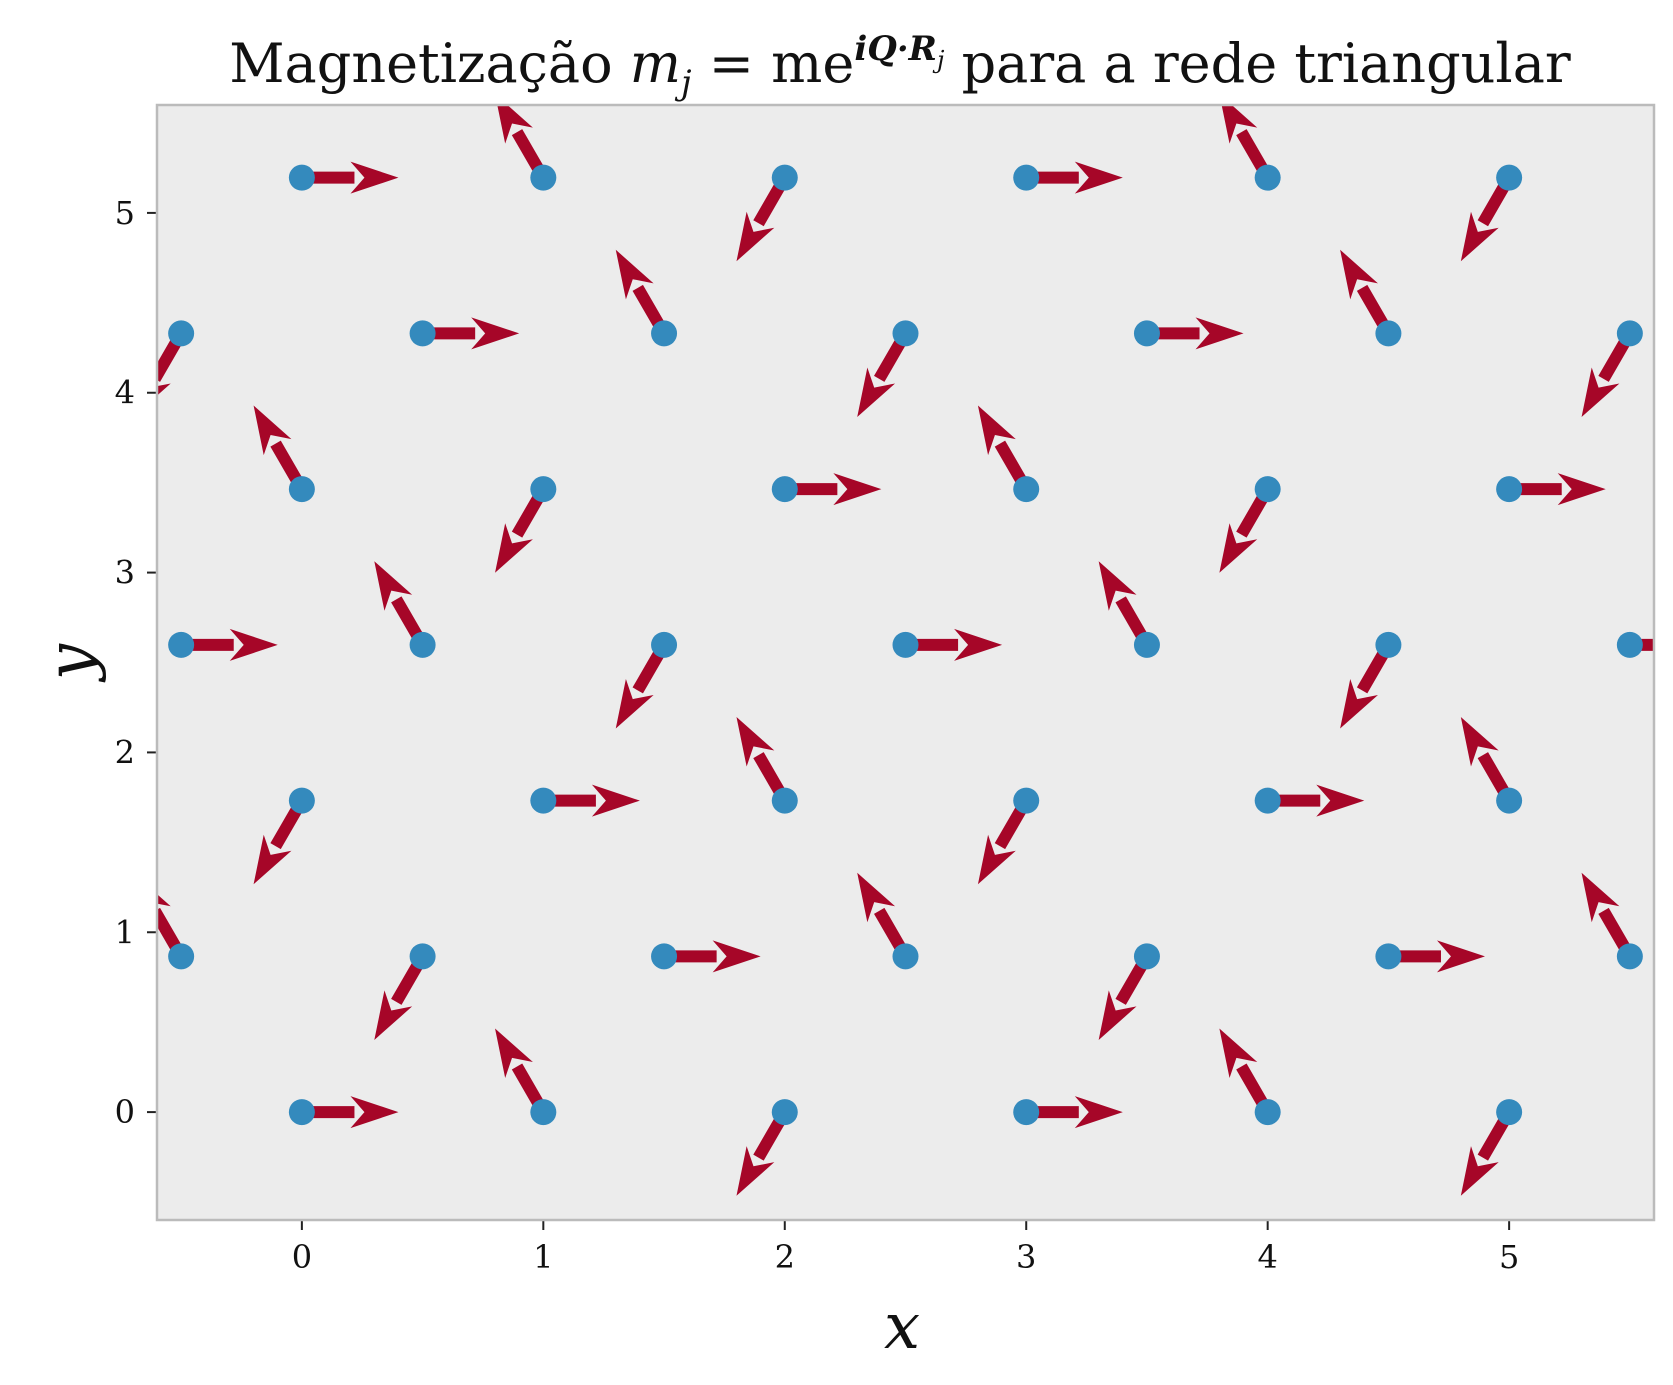  What do you see at coordinates (1509, 1257) in the screenshot?
I see `x-tick-label: 5` at bounding box center [1509, 1257].